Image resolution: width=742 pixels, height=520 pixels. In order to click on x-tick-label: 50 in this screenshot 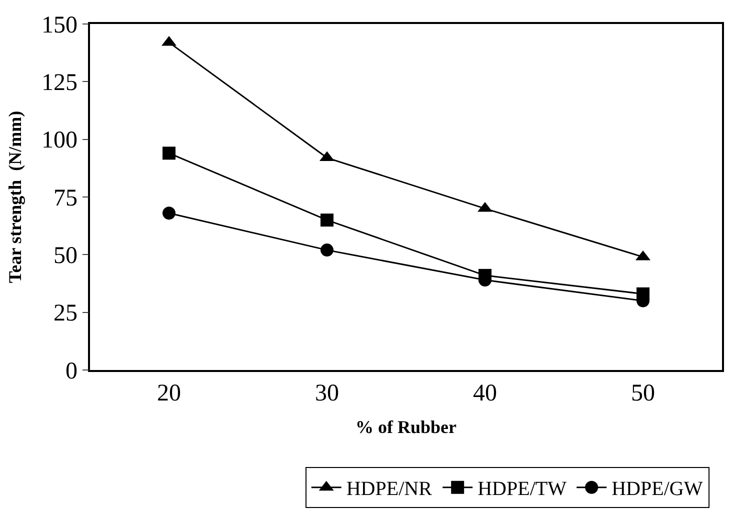, I will do `click(643, 393)`.